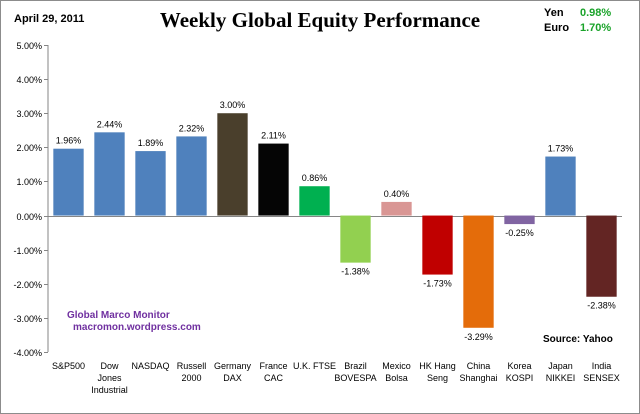 This screenshot has width=640, height=414. I want to click on data-label: -1.38%, so click(355, 272).